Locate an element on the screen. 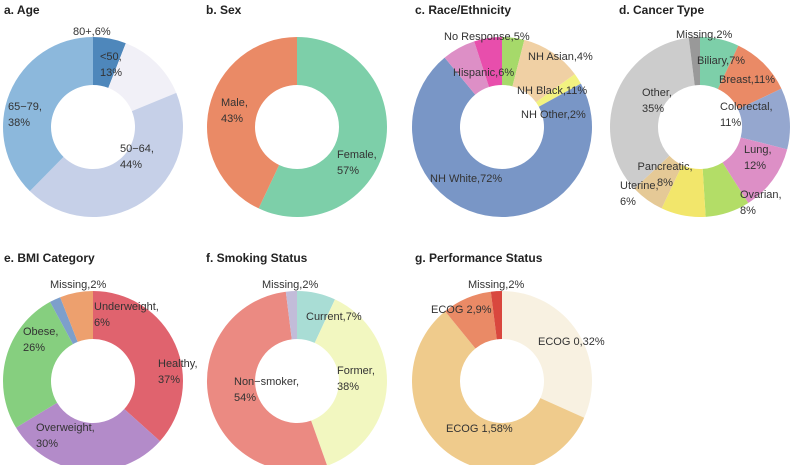 Image resolution: width=800 pixels, height=465 pixels. slice-nh-other is located at coordinates (558, 90).